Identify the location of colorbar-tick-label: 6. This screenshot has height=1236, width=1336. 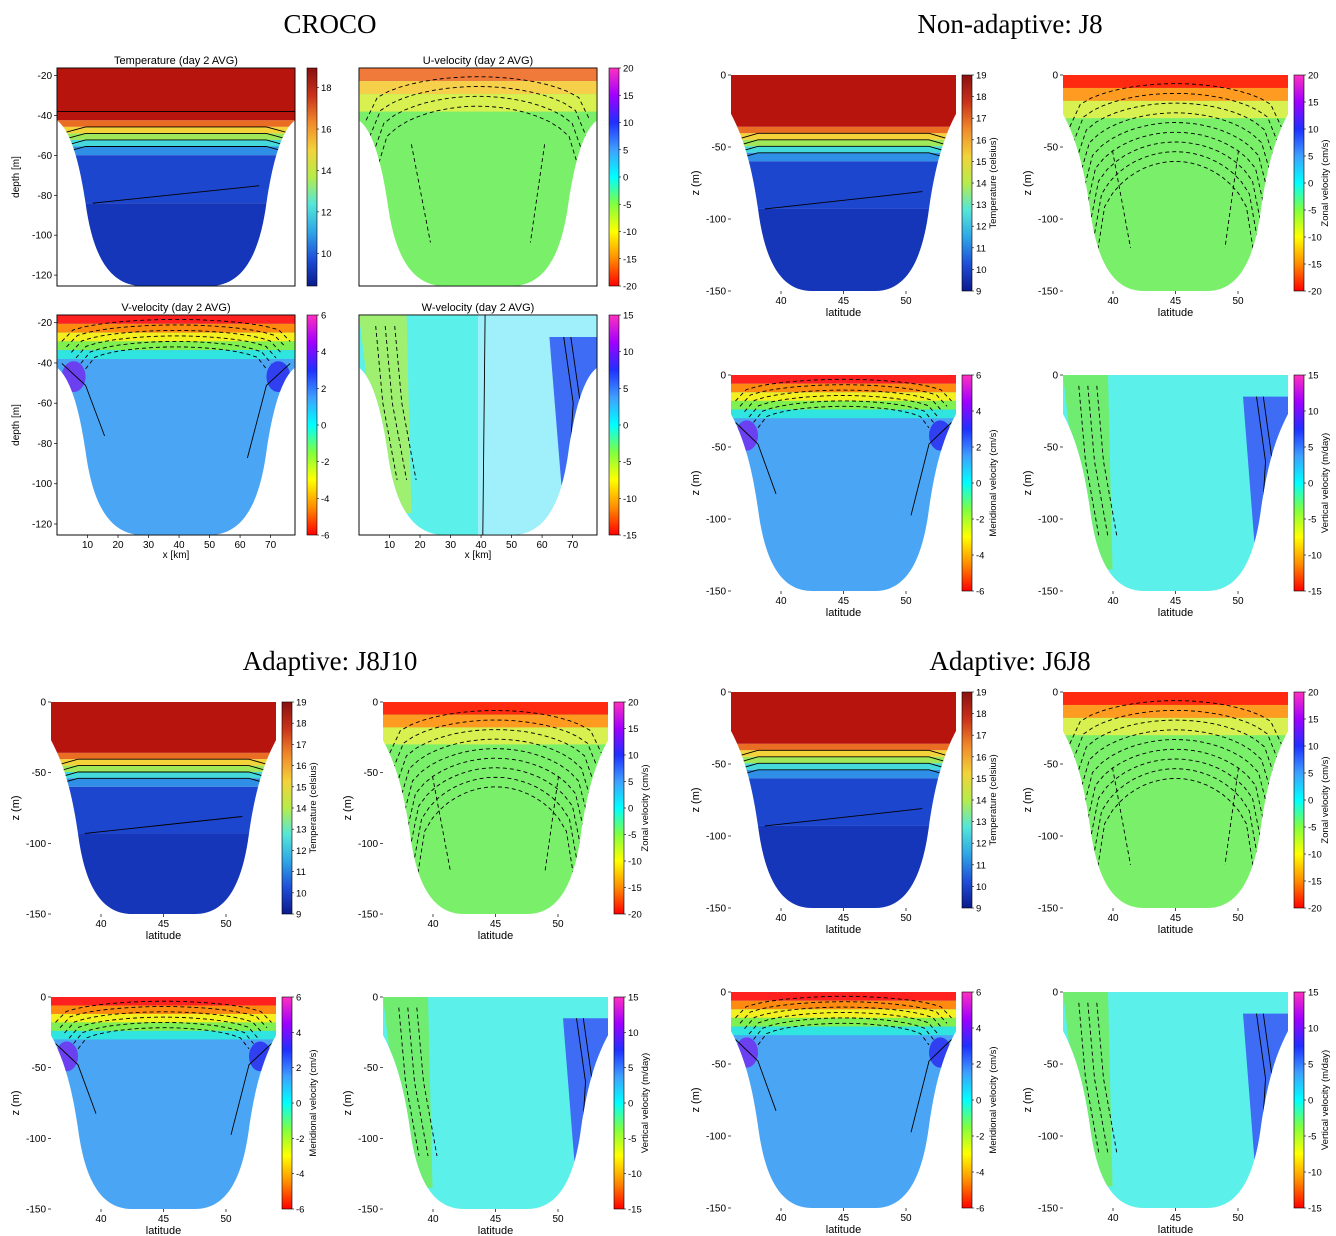
(978, 376).